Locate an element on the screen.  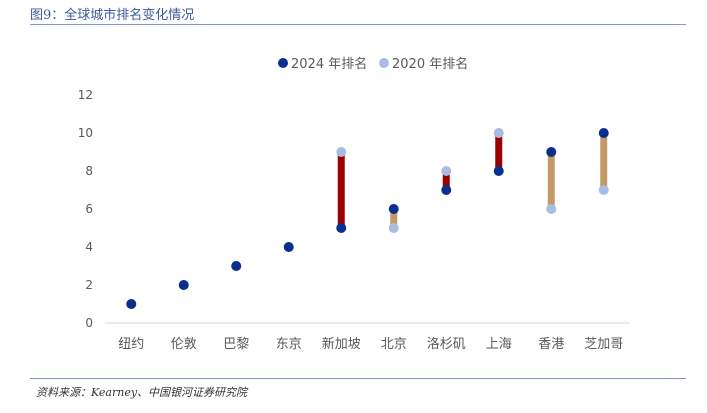
legend-label-2020: 2020 年排名 is located at coordinates (430, 64).